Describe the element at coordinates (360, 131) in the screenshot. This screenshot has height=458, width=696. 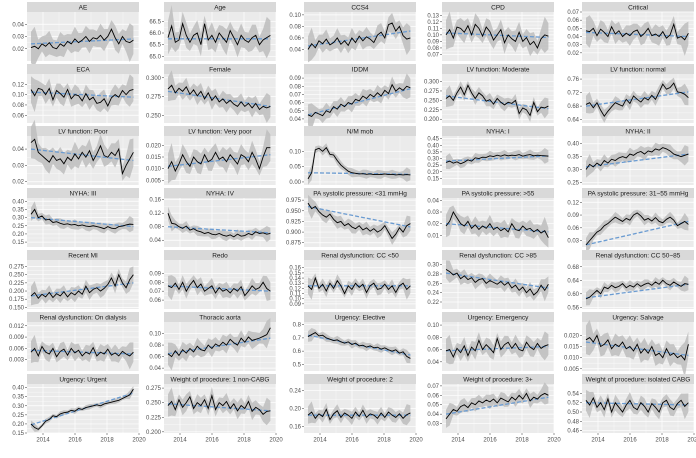
I see `facet-title: N/M mob` at that location.